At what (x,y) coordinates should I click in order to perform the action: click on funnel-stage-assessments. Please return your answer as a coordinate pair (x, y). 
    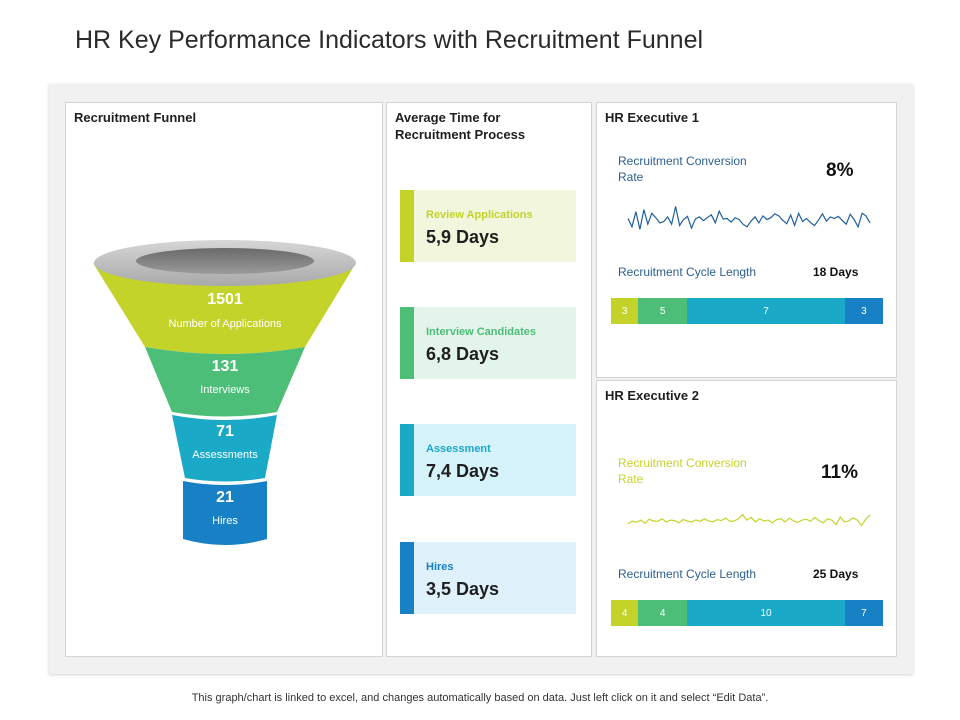
    Looking at the image, I should click on (224, 448).